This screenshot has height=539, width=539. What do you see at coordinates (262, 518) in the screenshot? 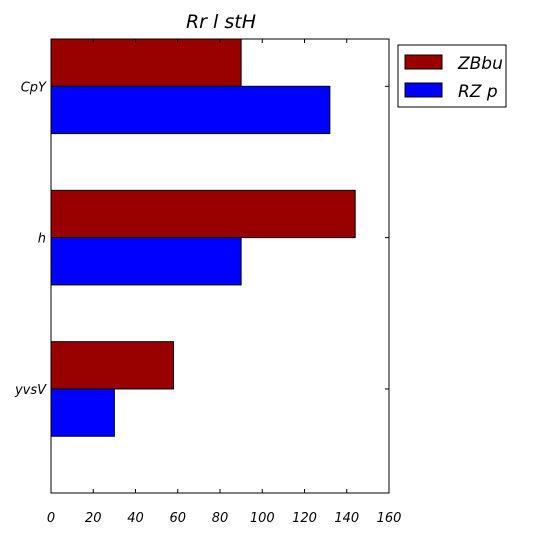
I see `x-tick-label: 100` at bounding box center [262, 518].